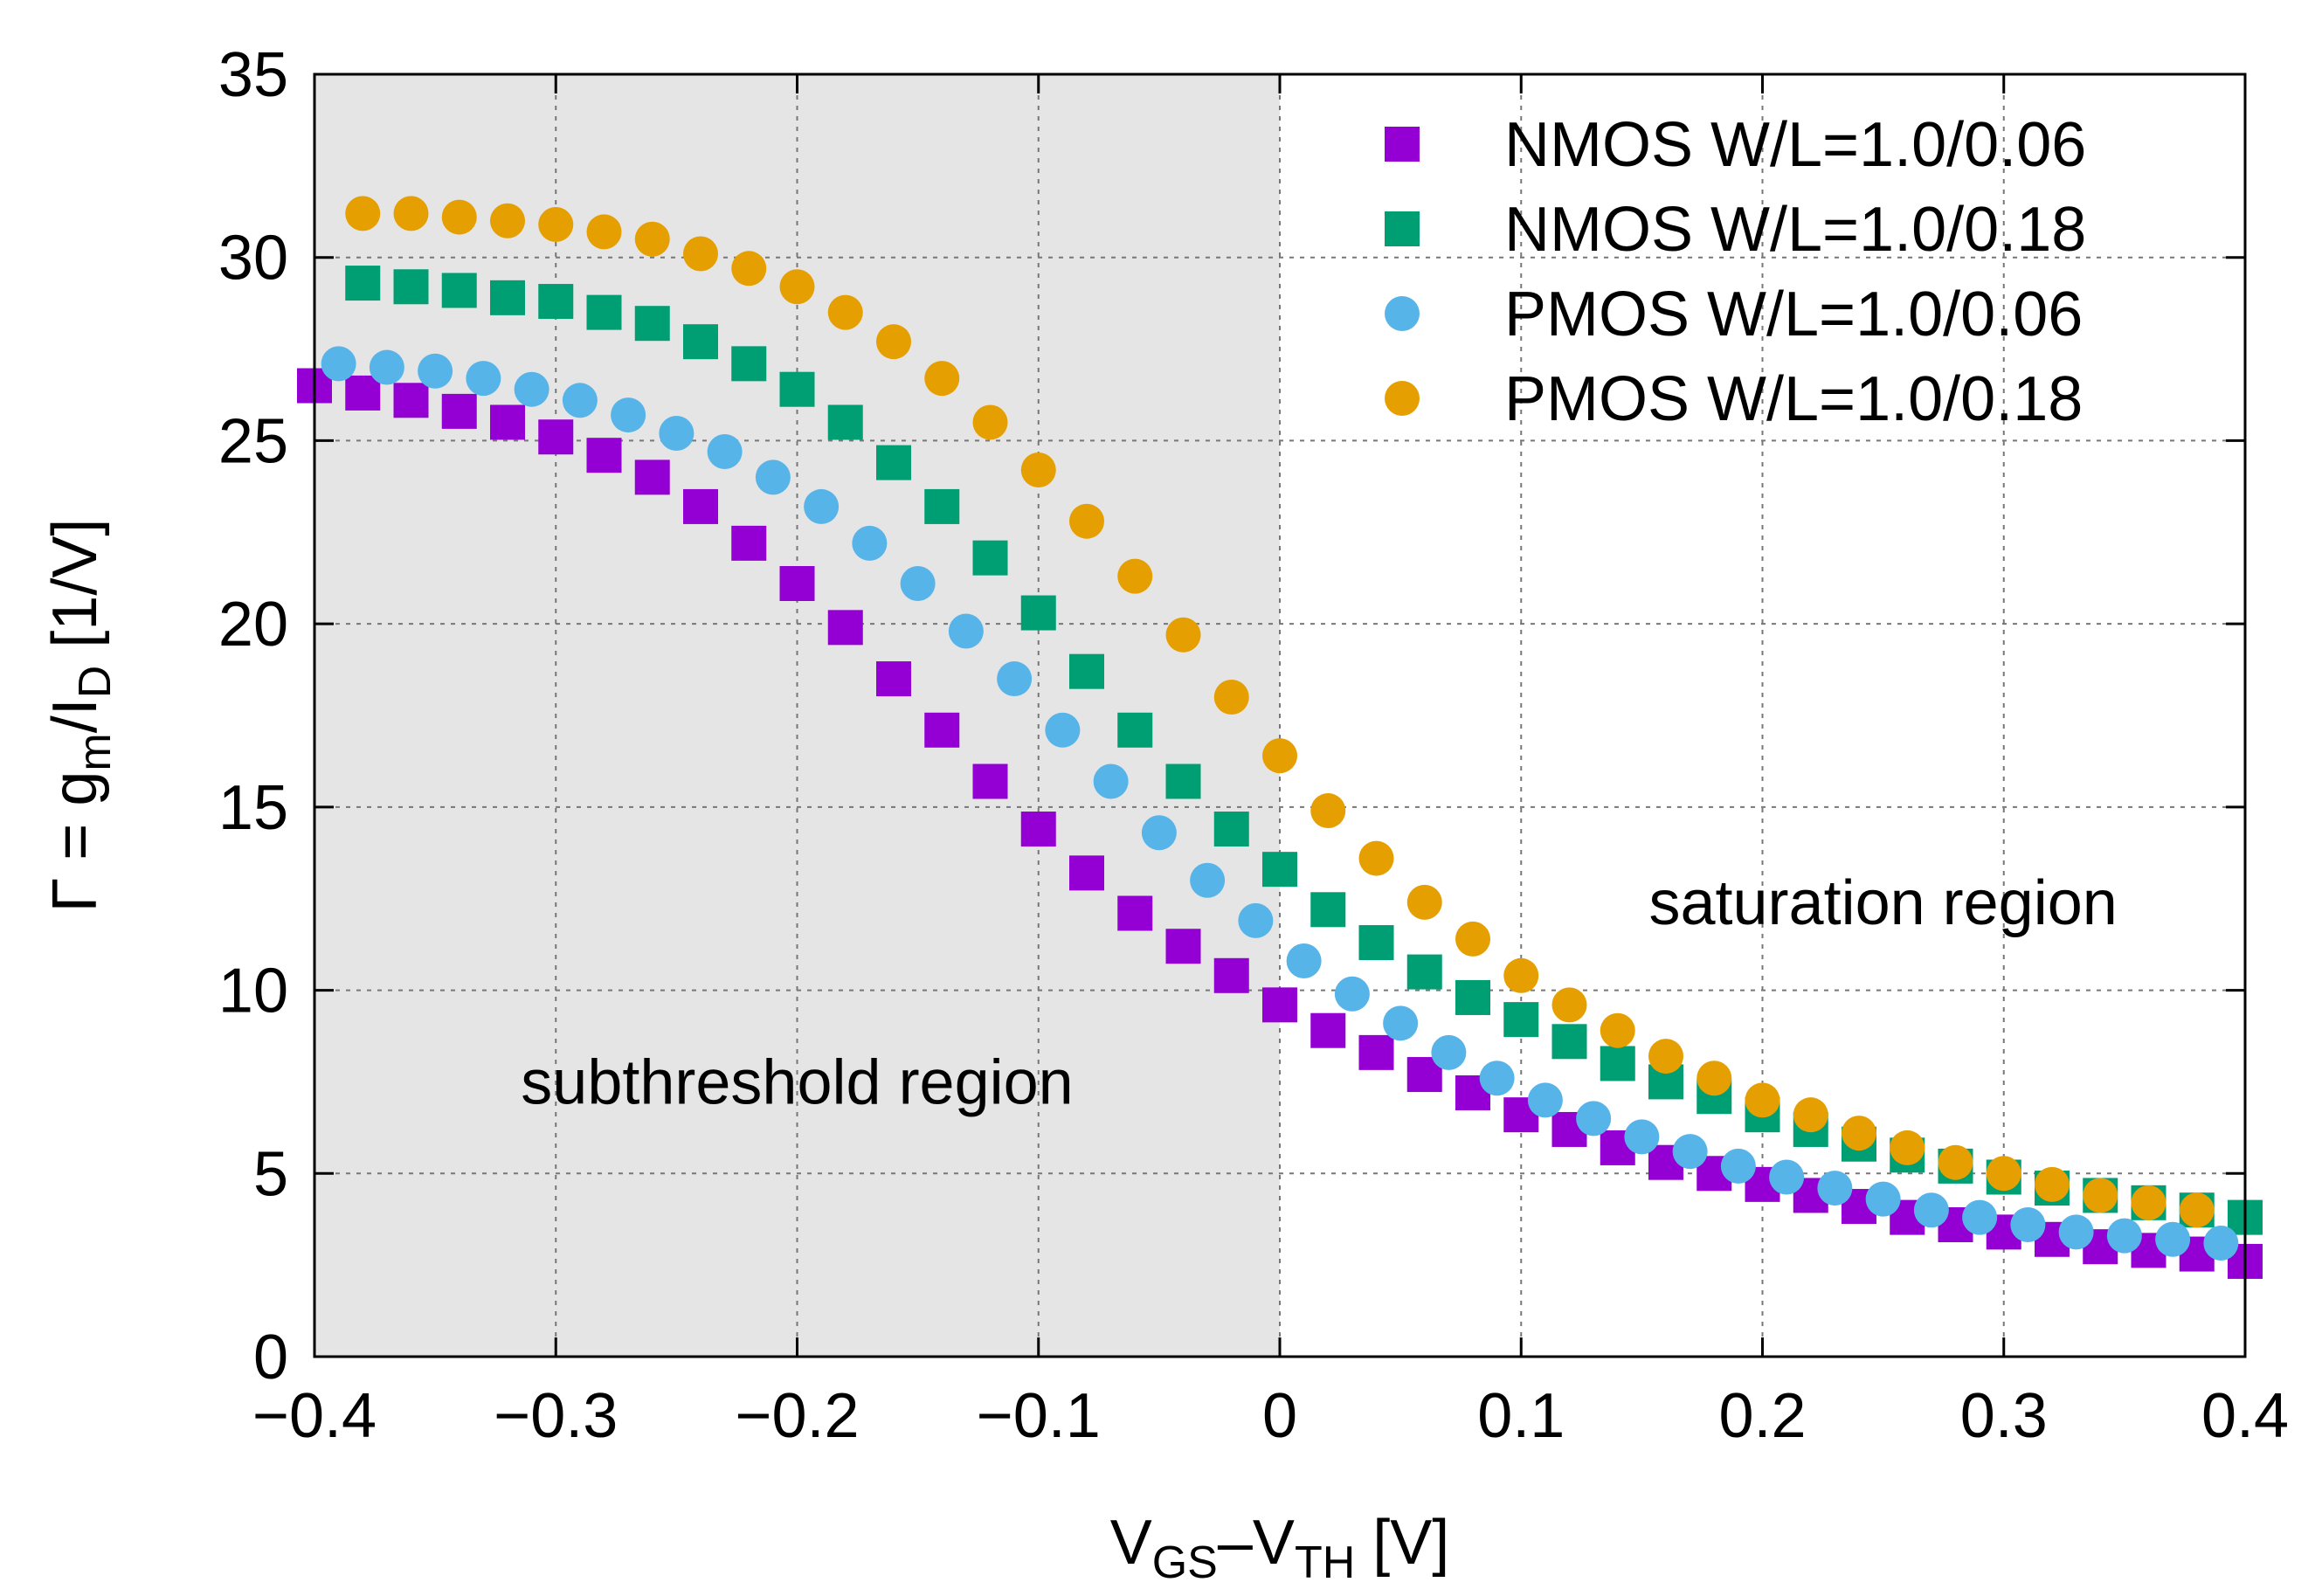 The image size is (2315, 1596). What do you see at coordinates (797, 1416) in the screenshot?
I see `x-tick-label: −0.2` at bounding box center [797, 1416].